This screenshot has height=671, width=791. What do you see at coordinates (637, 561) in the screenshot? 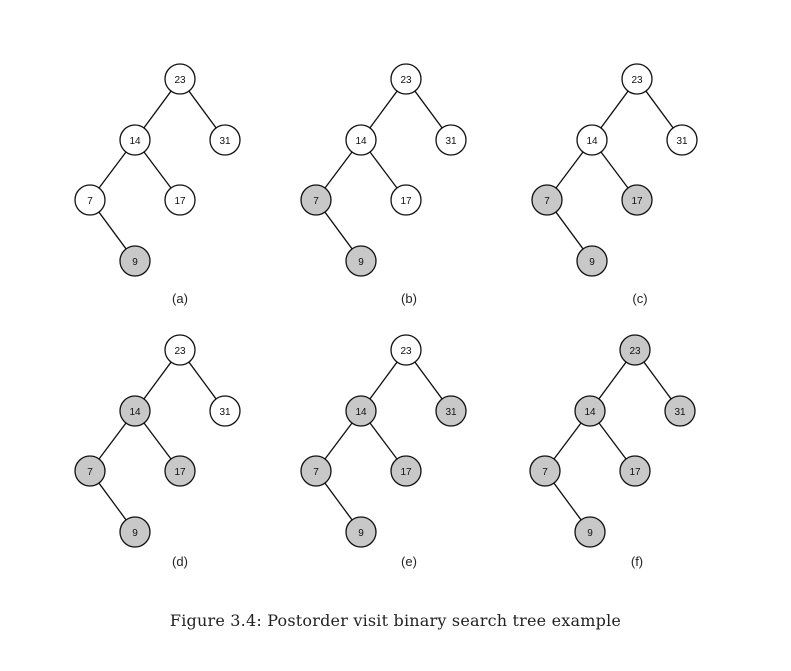
I see `panel-label: (f)` at bounding box center [637, 561].